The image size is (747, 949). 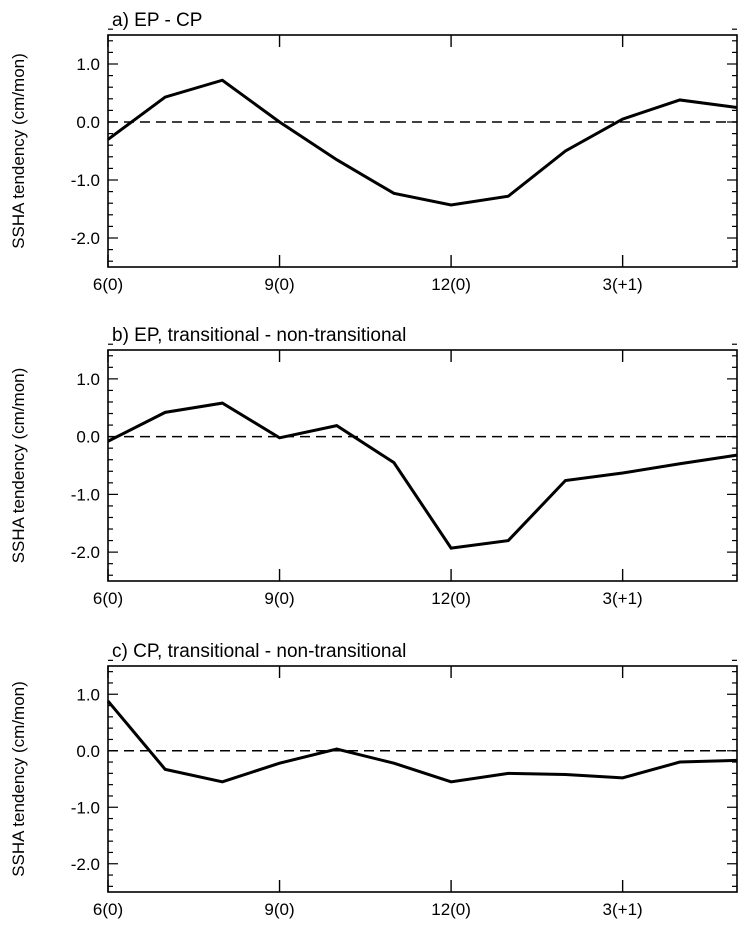 I want to click on panel-title: a) EP - CP, so click(x=157, y=20).